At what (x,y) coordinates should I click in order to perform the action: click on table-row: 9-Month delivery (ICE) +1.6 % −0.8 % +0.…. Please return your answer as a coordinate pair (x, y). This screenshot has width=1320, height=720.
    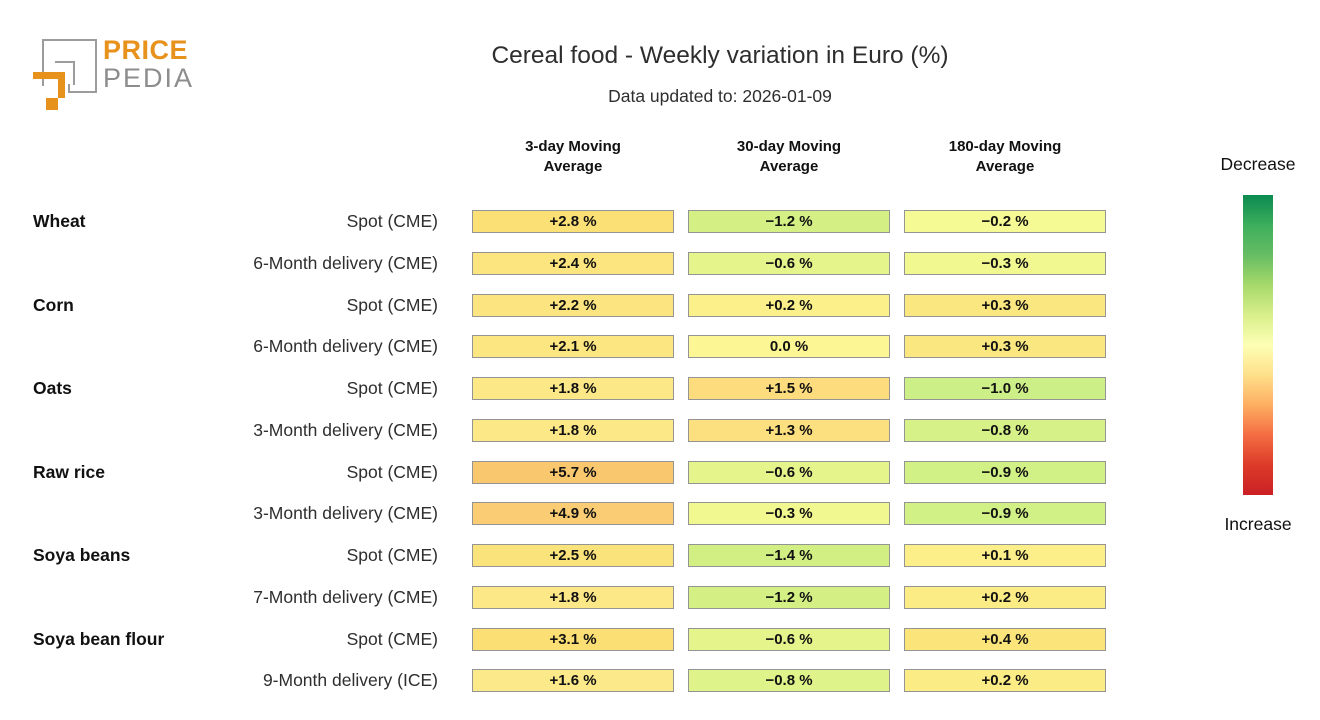
    Looking at the image, I should click on (660, 680).